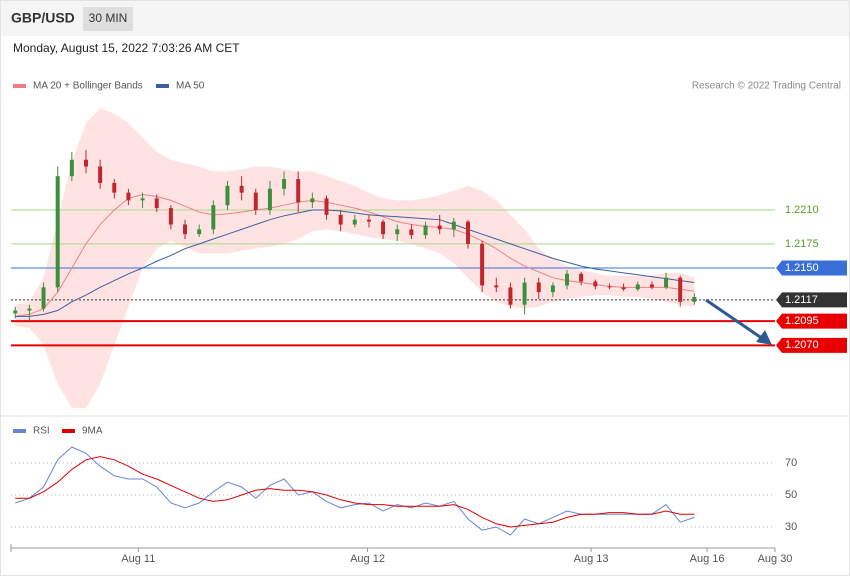  Describe the element at coordinates (591, 559) in the screenshot. I see `x-tick-label: Aug 13` at that location.